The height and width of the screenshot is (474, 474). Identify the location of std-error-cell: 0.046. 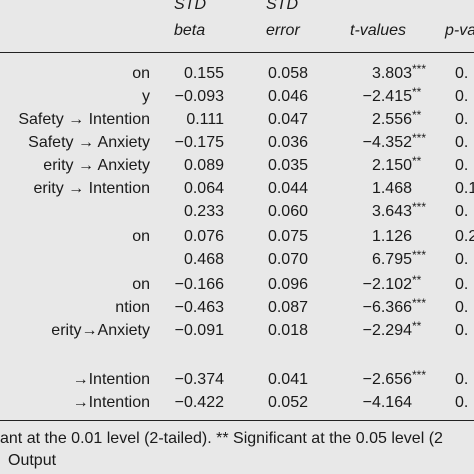
(287, 96).